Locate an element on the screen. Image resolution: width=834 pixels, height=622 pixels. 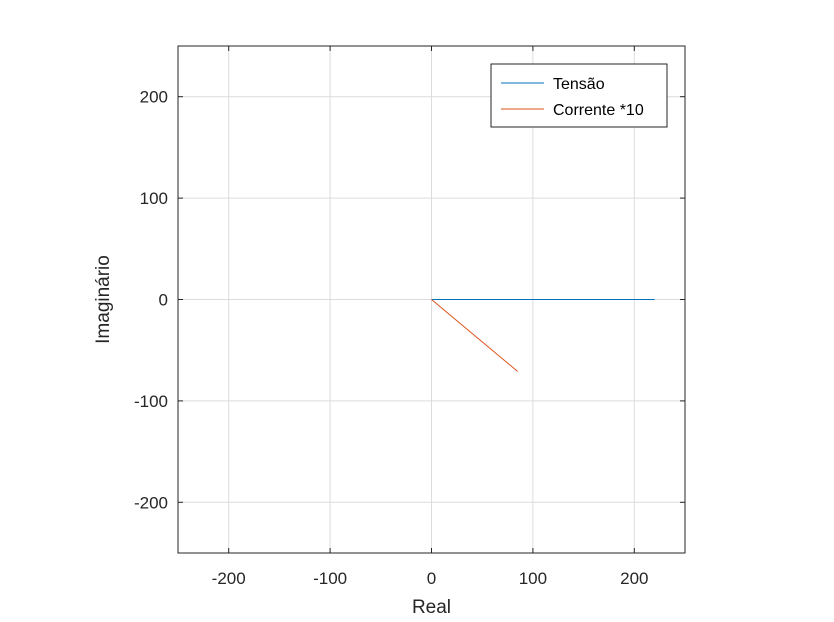
legend-label-1: Tensão is located at coordinates (579, 84).